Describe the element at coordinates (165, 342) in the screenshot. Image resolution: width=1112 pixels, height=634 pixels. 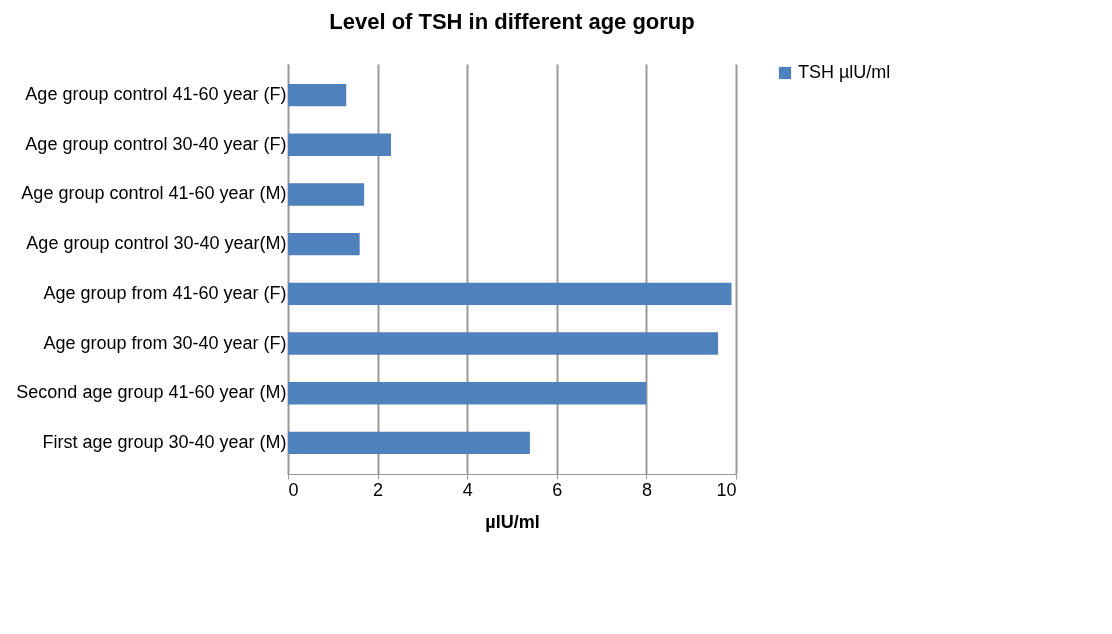
I see `y-tick-label: Age group from 30-40 year (F)` at that location.